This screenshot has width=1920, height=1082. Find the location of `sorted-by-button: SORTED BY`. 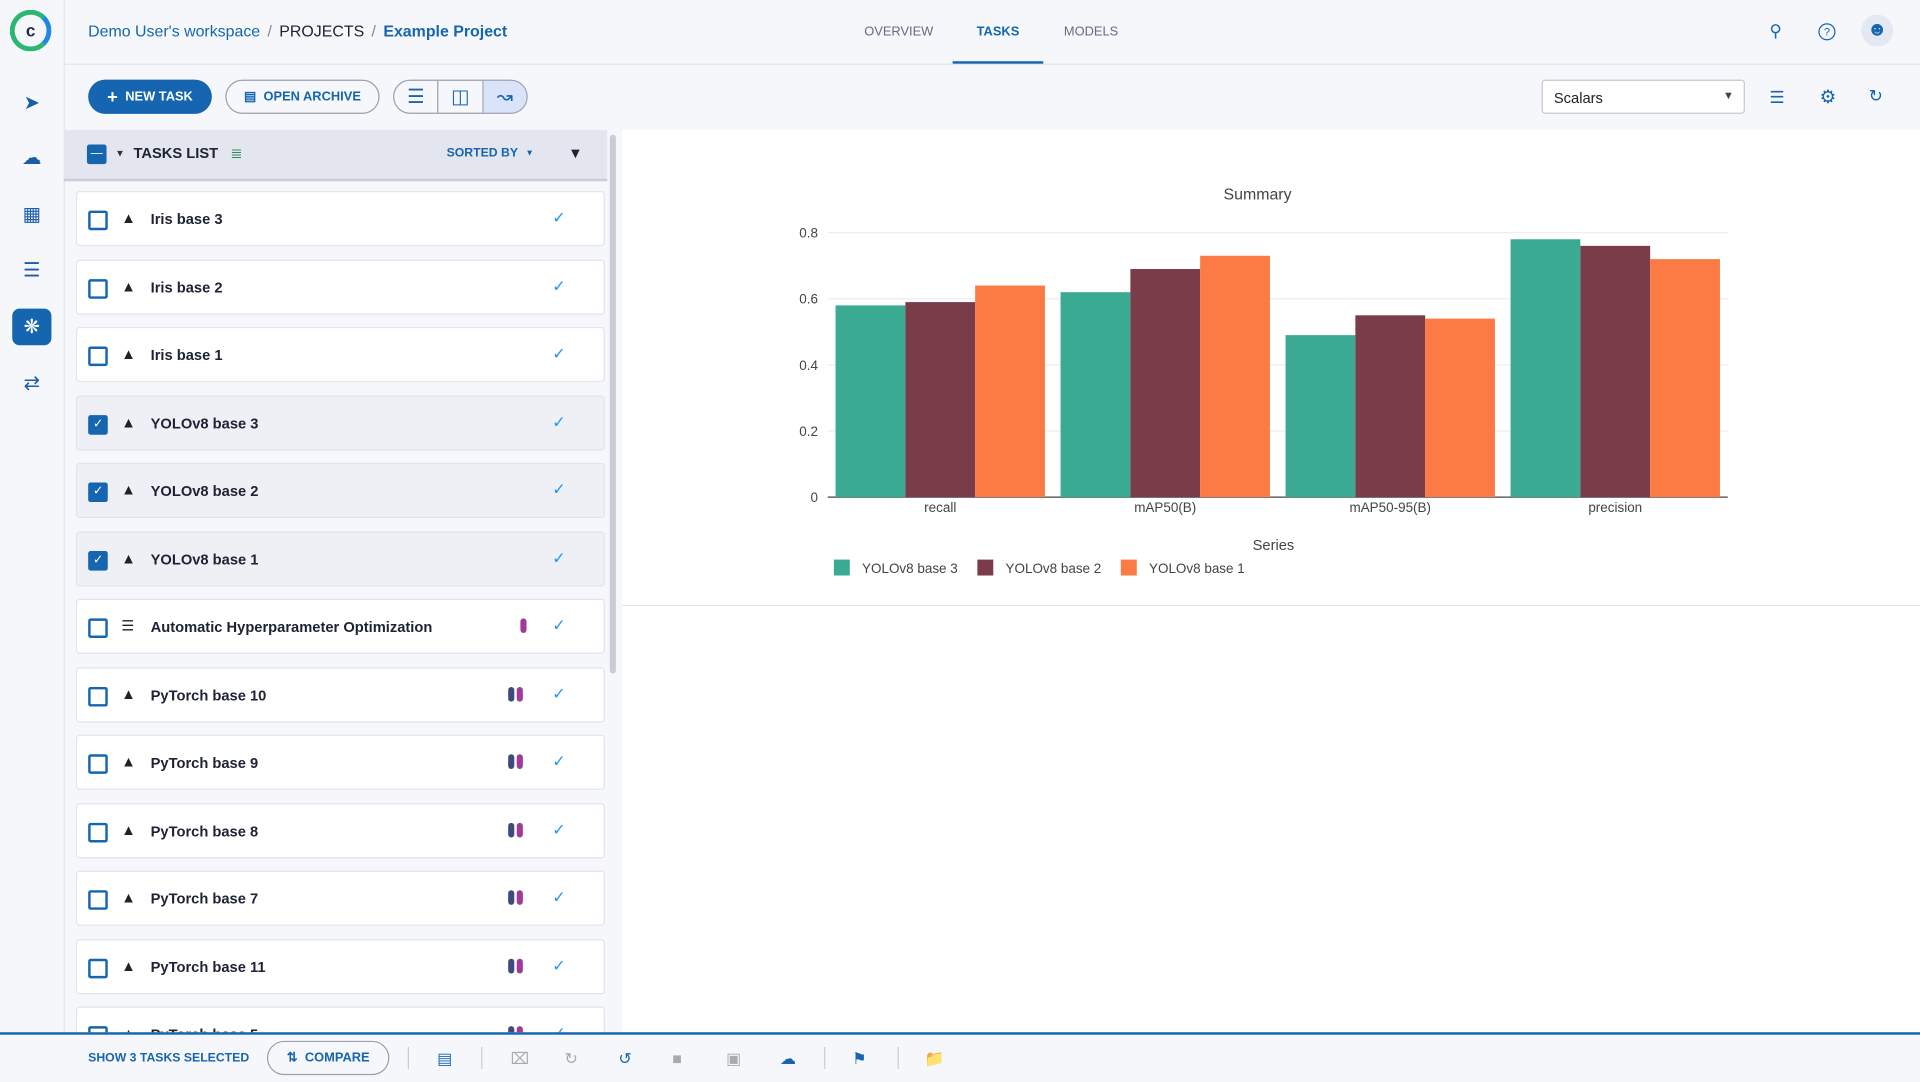

sorted-by-button: SORTED BY is located at coordinates (482, 153).